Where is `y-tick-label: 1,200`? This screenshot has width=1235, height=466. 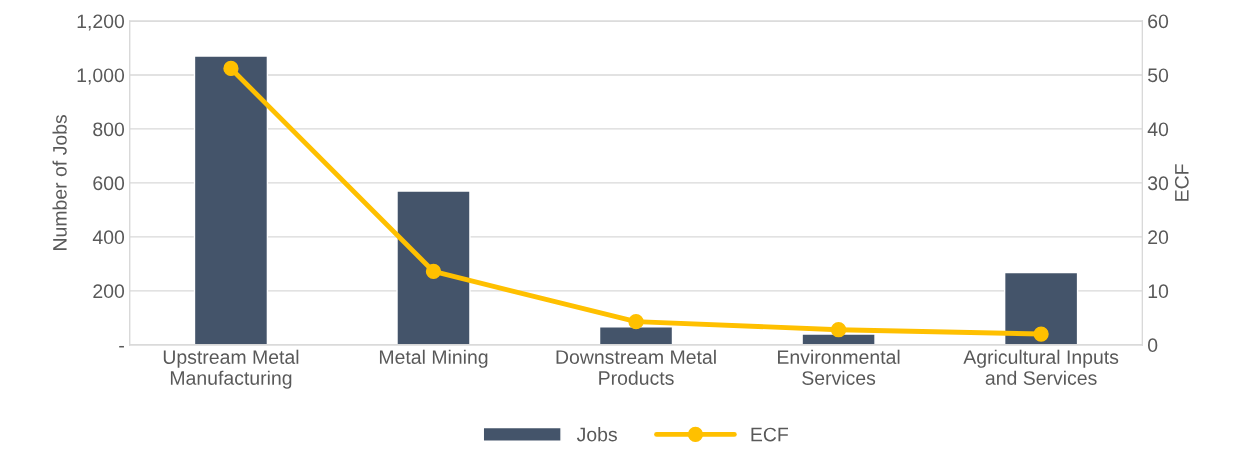 y-tick-label: 1,200 is located at coordinates (101, 22).